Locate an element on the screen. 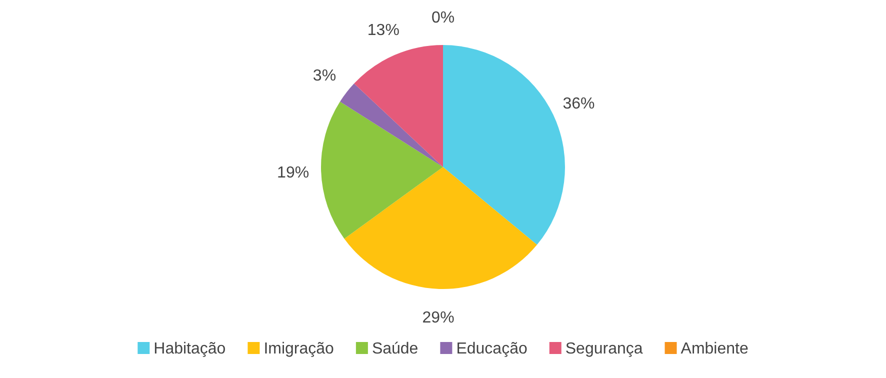 The width and height of the screenshot is (886, 378). data-label: 29% is located at coordinates (438, 318).